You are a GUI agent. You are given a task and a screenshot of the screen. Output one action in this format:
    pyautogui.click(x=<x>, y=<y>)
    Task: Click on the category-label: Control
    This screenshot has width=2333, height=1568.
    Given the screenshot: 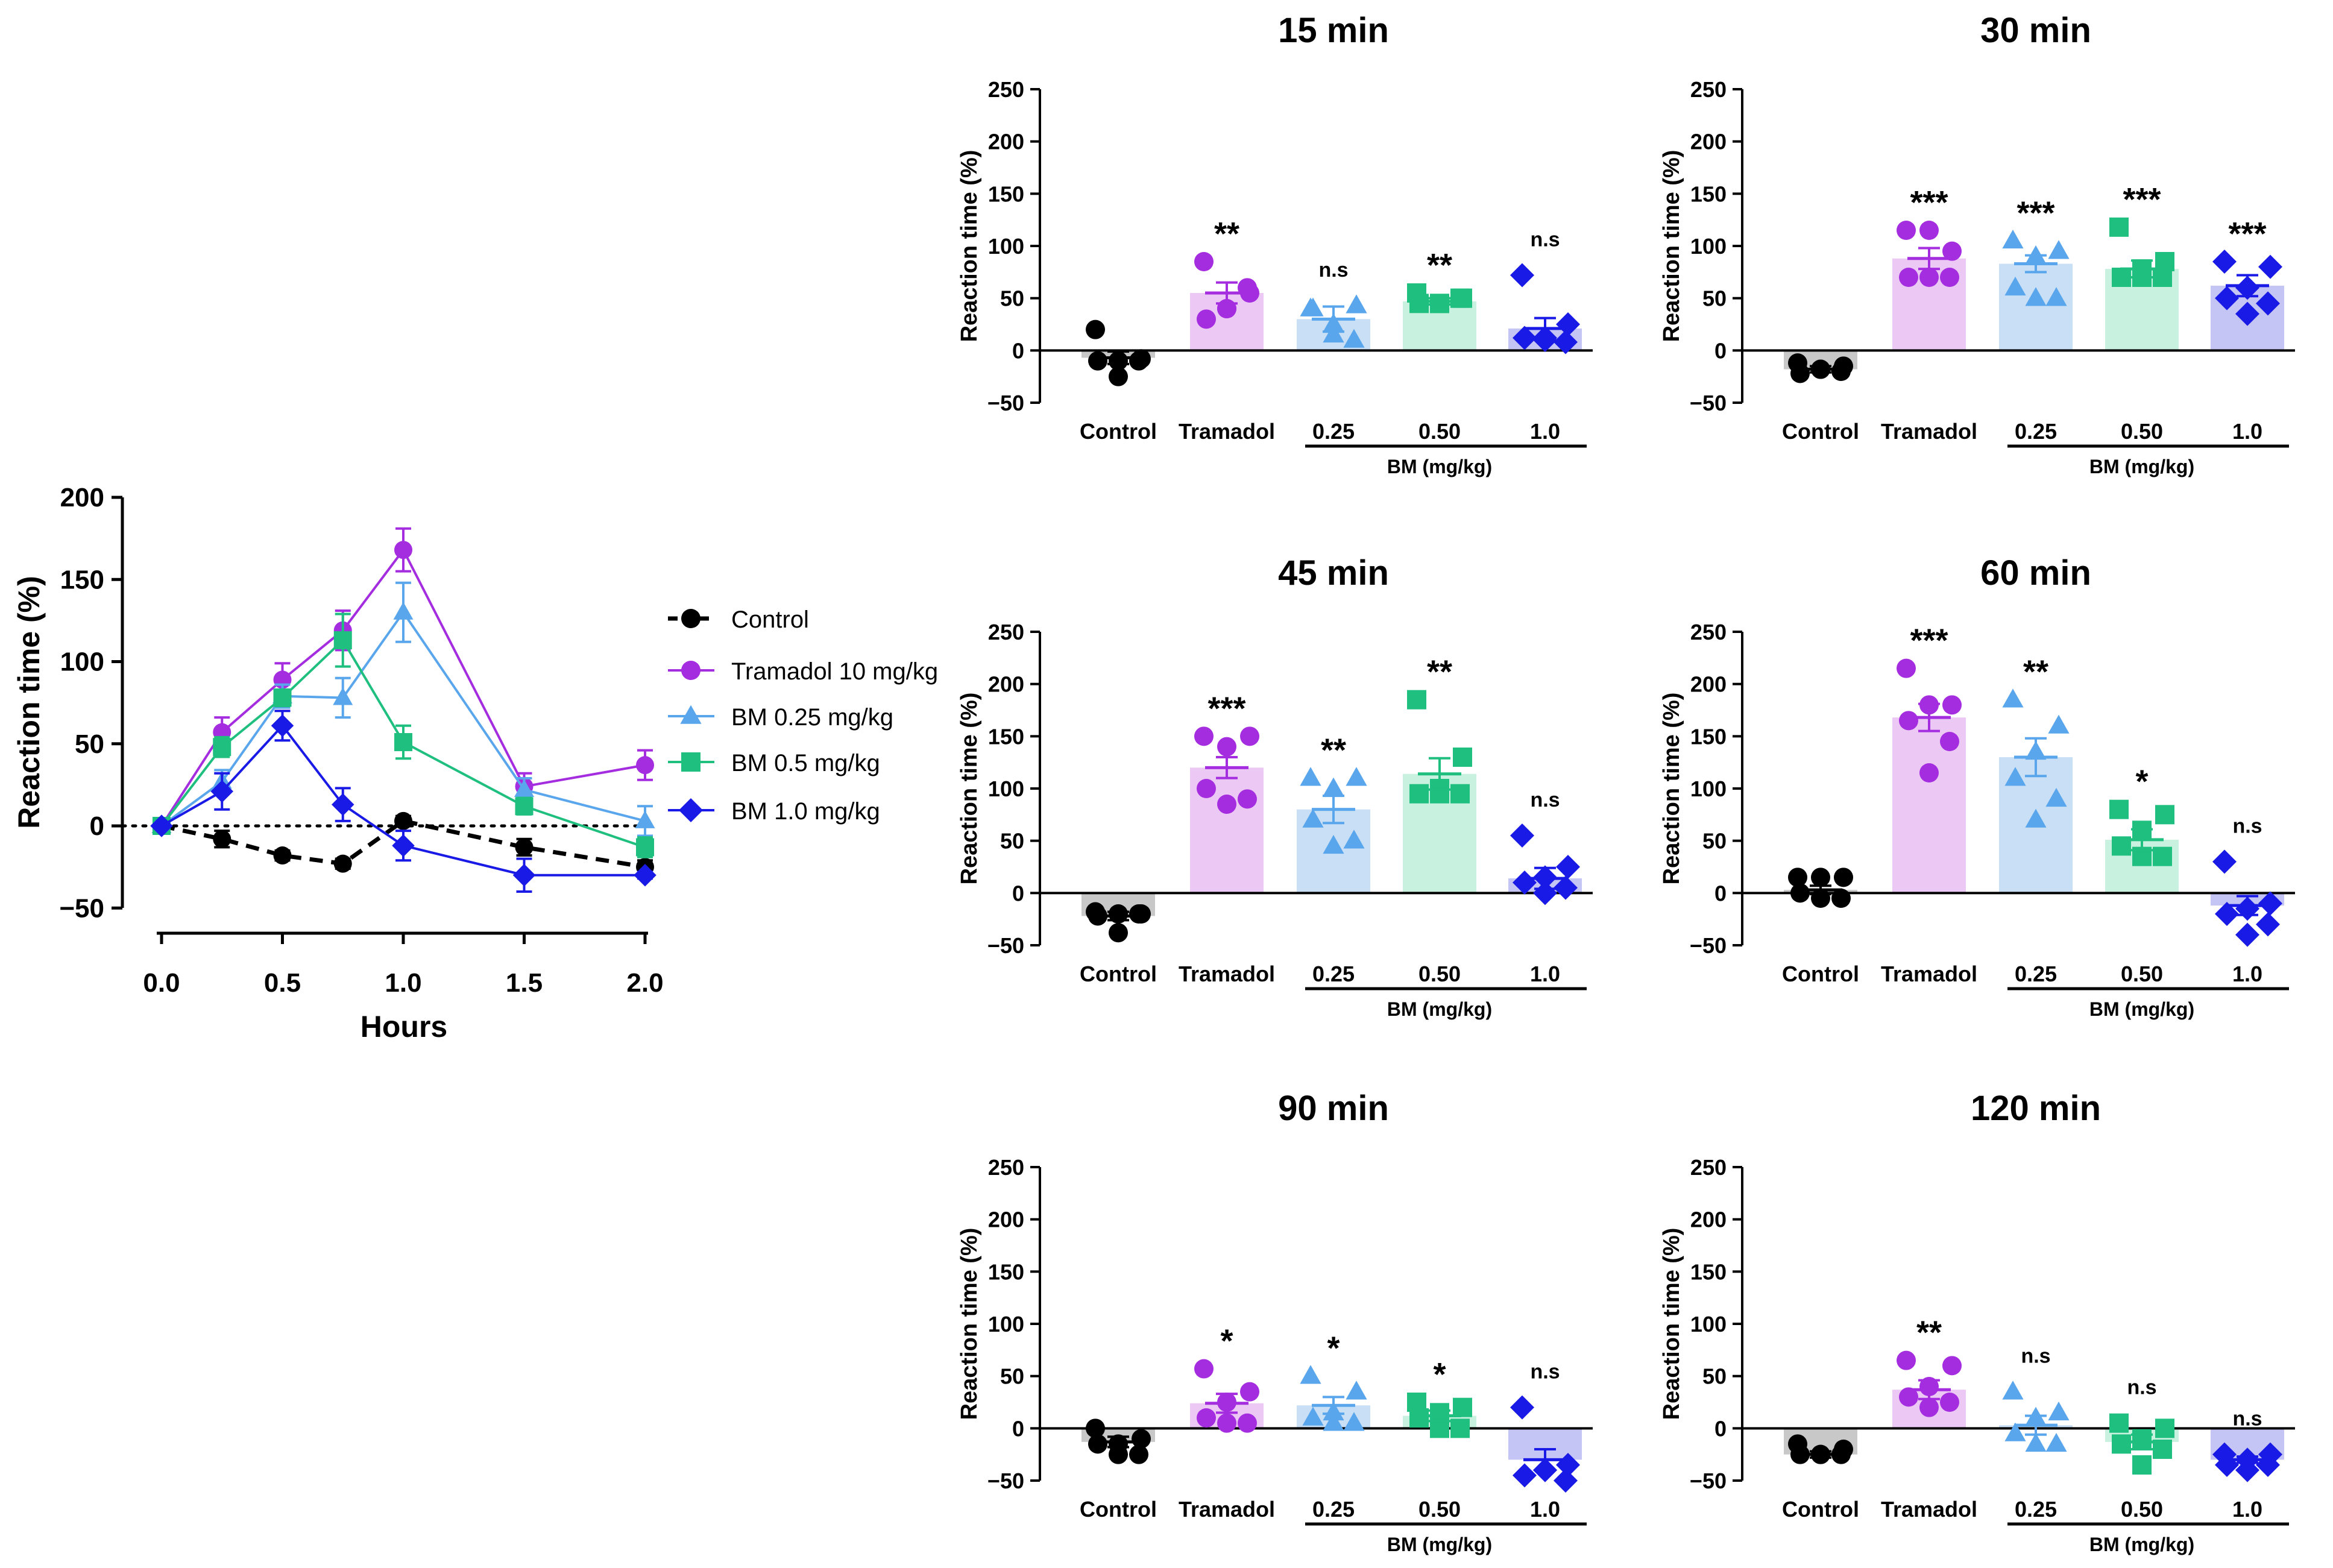 What is the action you would take?
    pyautogui.click(x=1118, y=1509)
    